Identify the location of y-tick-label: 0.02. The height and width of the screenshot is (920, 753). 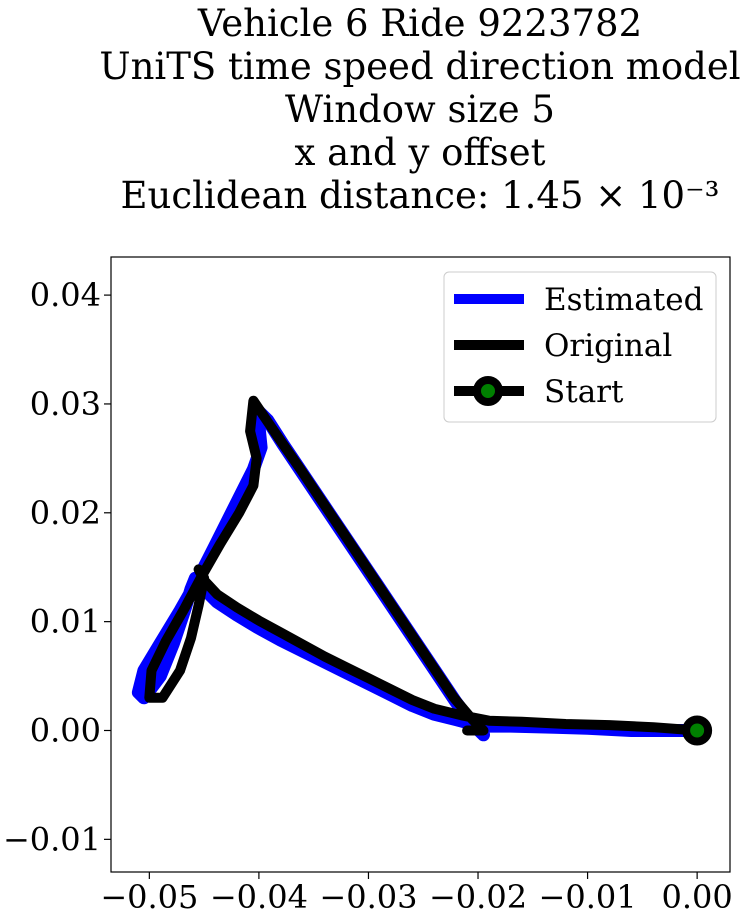
(65, 513).